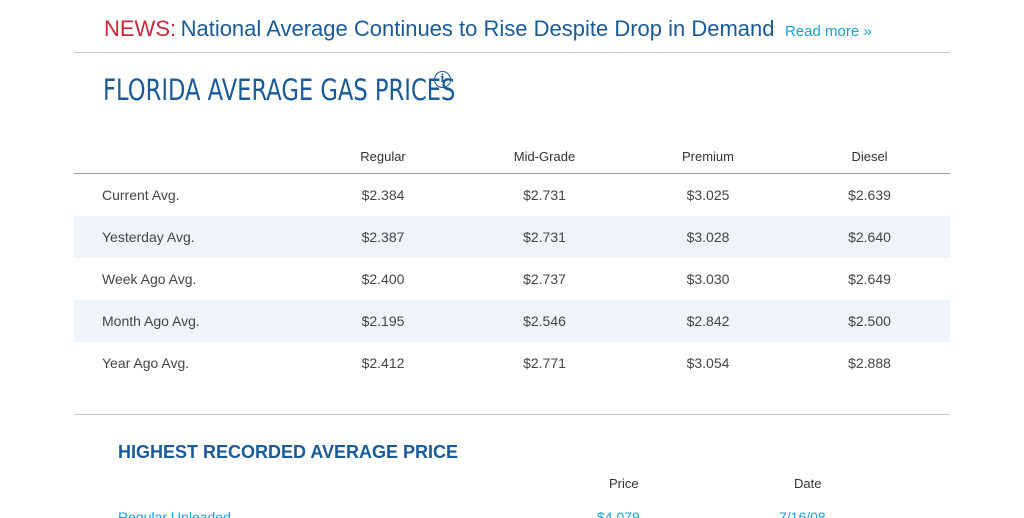 The height and width of the screenshot is (518, 1024). I want to click on price-premium: $3.025, so click(708, 195).